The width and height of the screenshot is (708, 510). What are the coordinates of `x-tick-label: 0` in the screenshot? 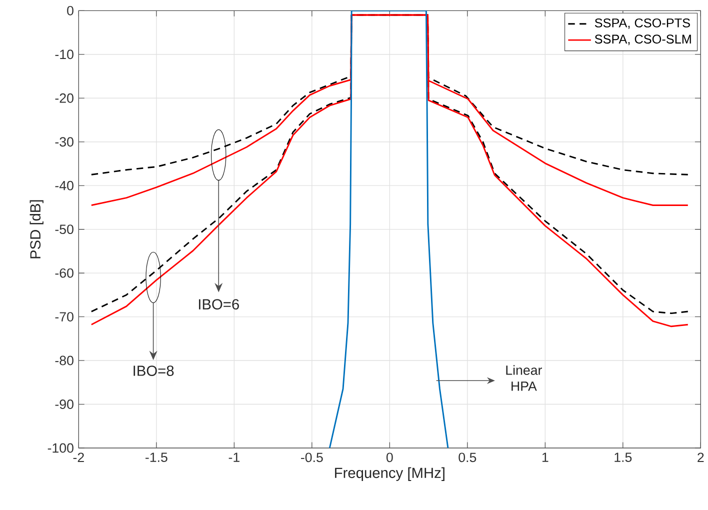 It's located at (389, 457).